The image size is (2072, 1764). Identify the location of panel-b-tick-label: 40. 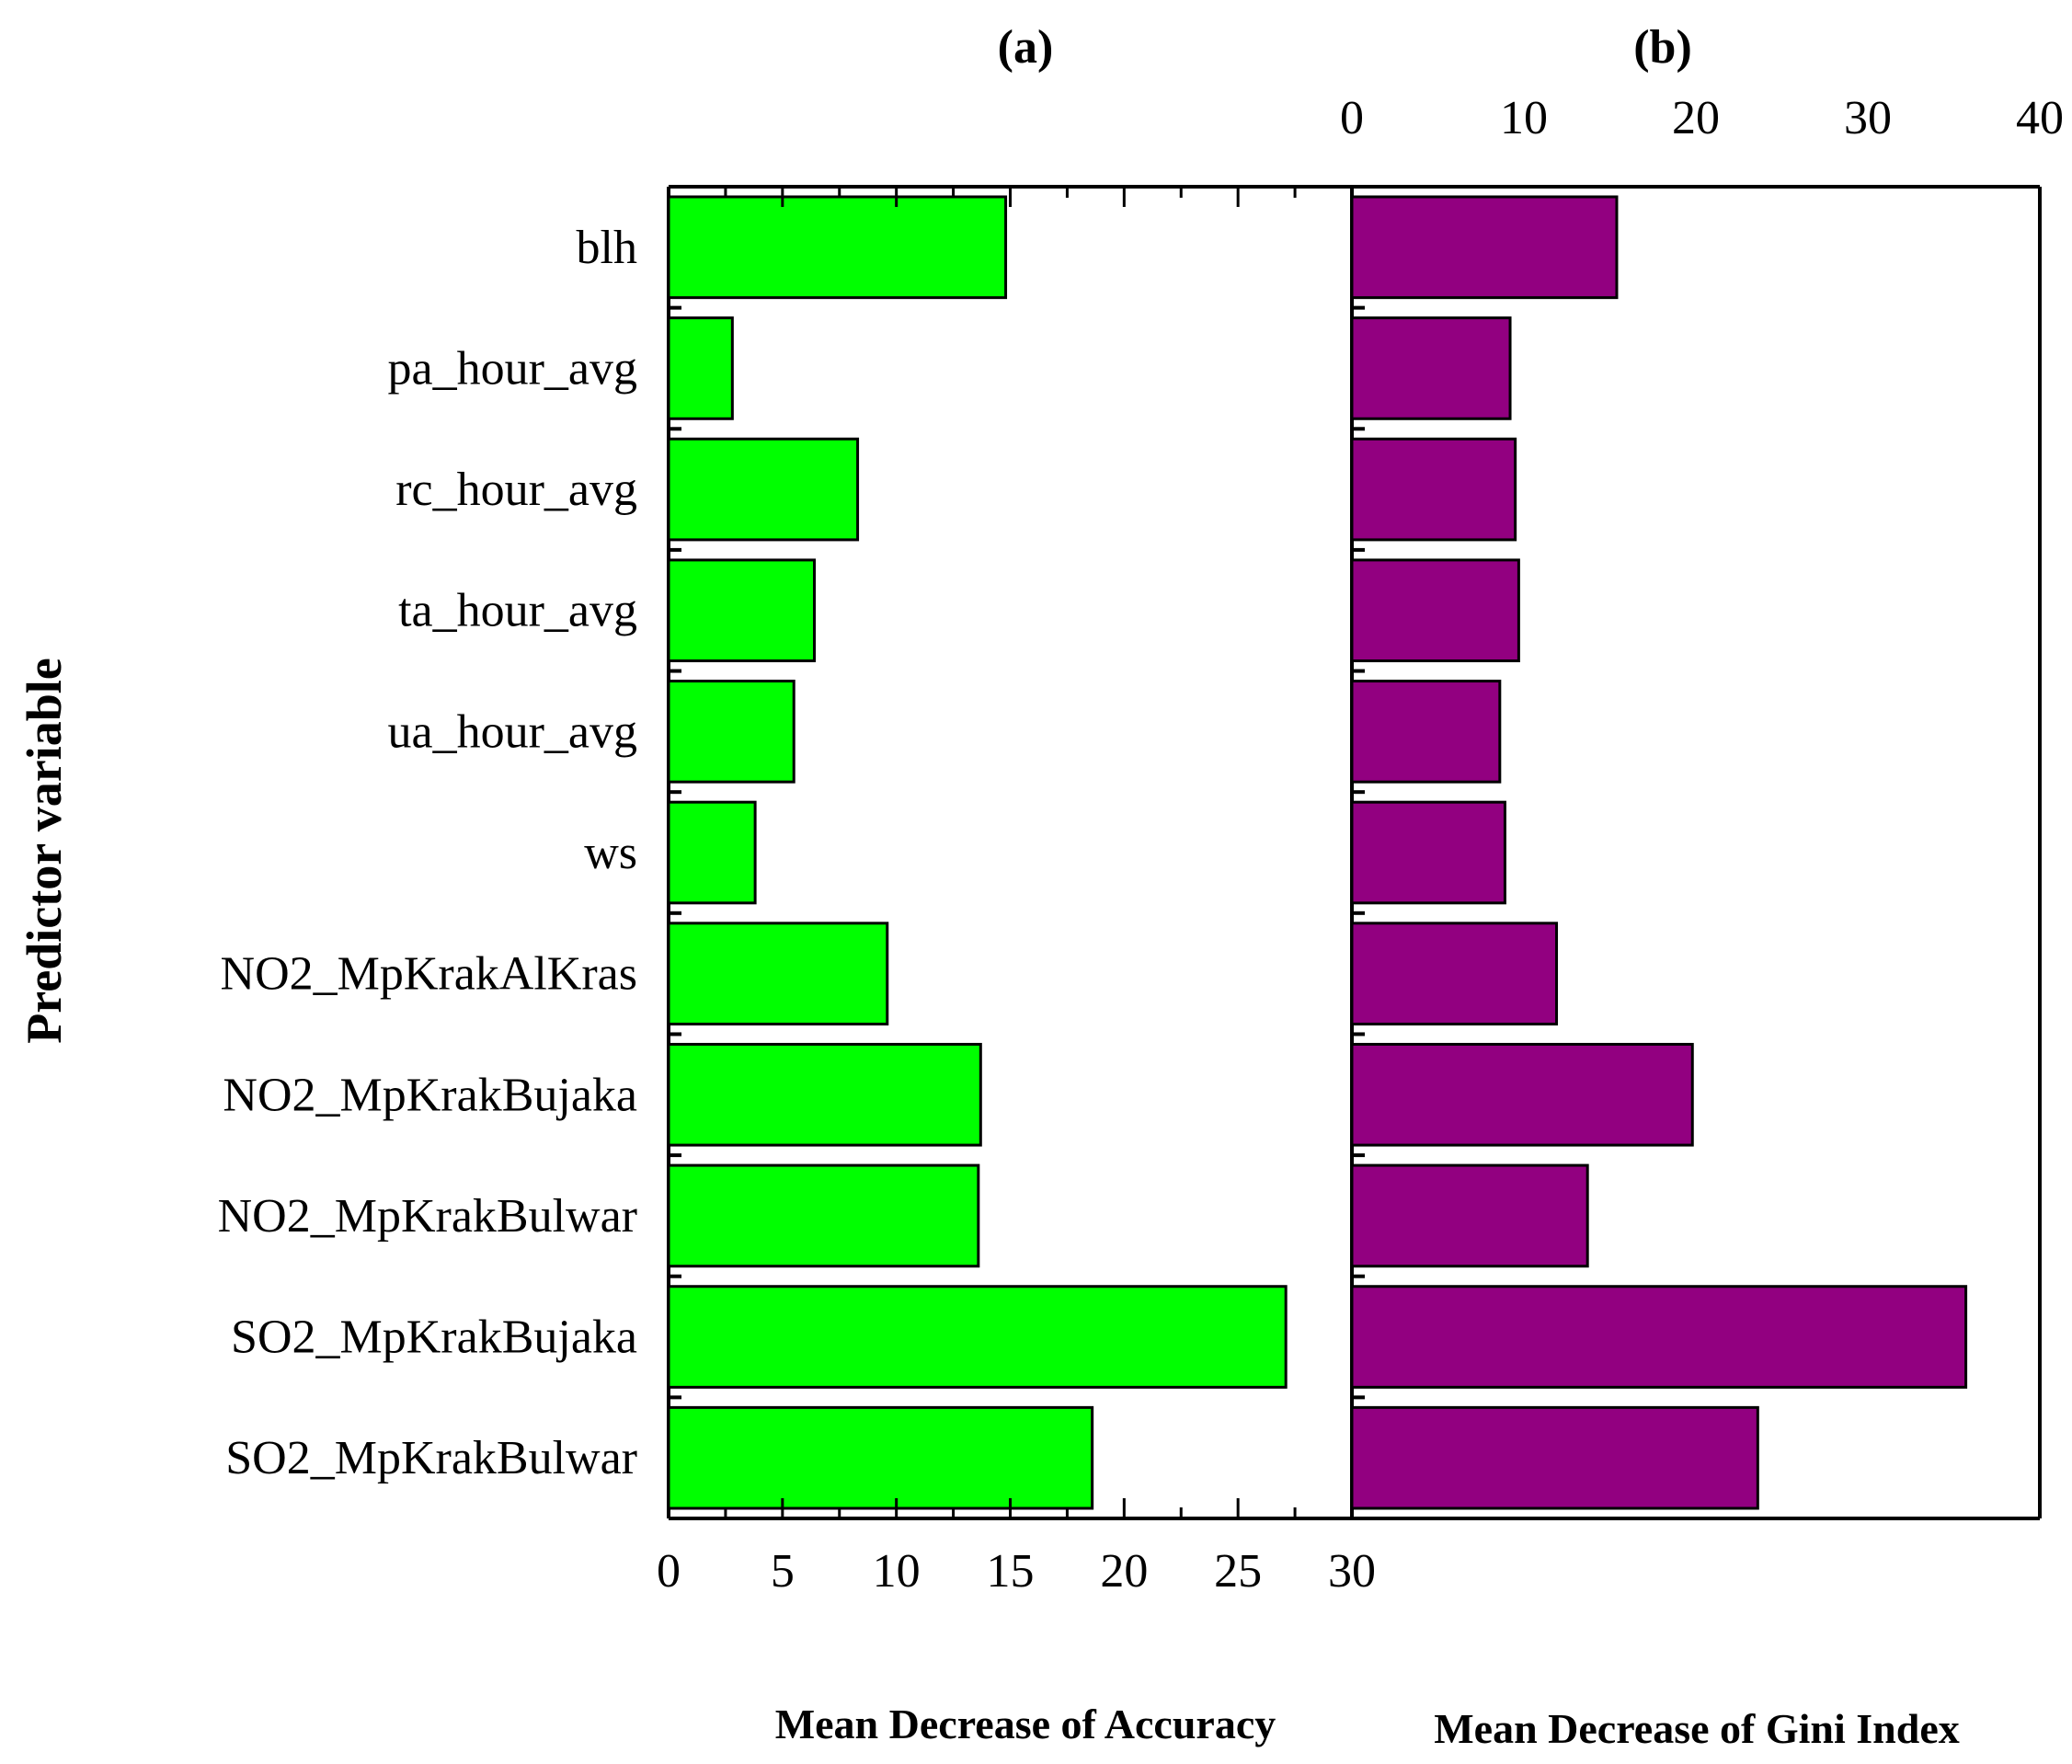
(2040, 118).